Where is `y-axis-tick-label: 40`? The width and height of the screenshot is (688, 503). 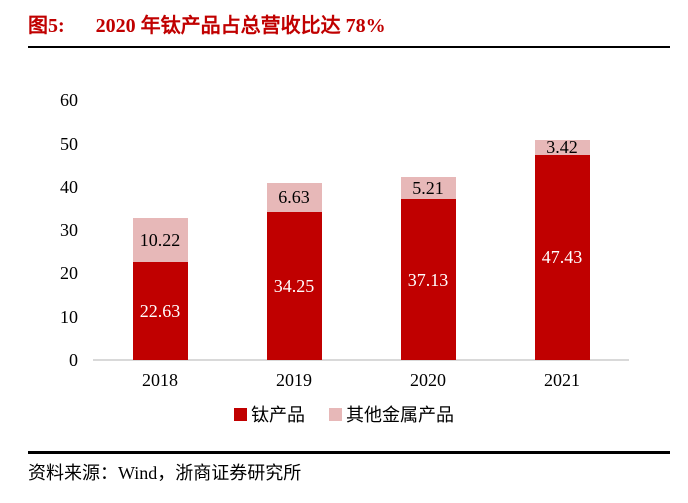 y-axis-tick-label: 40 is located at coordinates (69, 186).